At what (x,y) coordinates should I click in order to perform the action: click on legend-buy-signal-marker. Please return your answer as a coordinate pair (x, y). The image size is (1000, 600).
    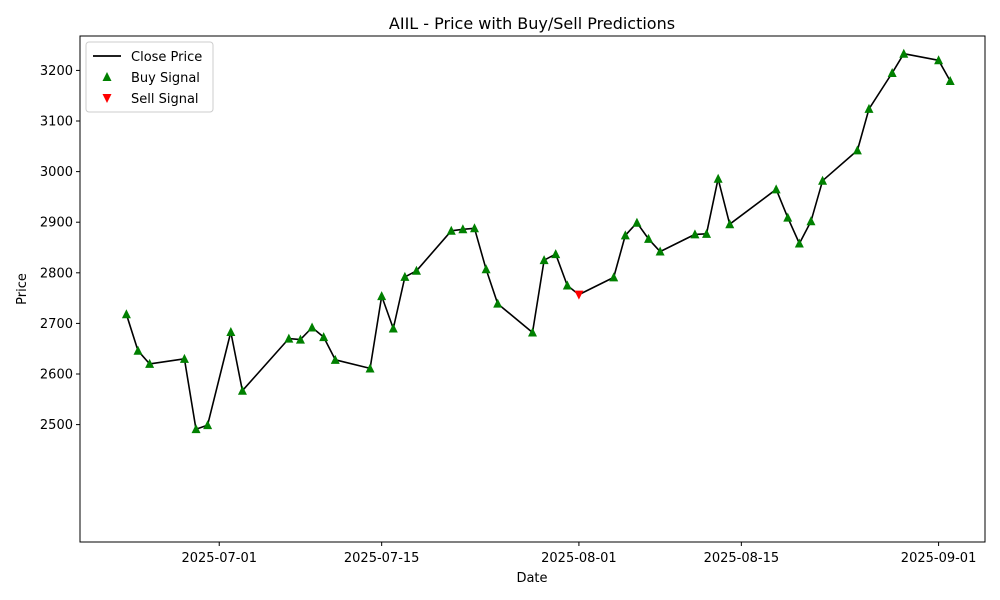
    Looking at the image, I should click on (107, 76).